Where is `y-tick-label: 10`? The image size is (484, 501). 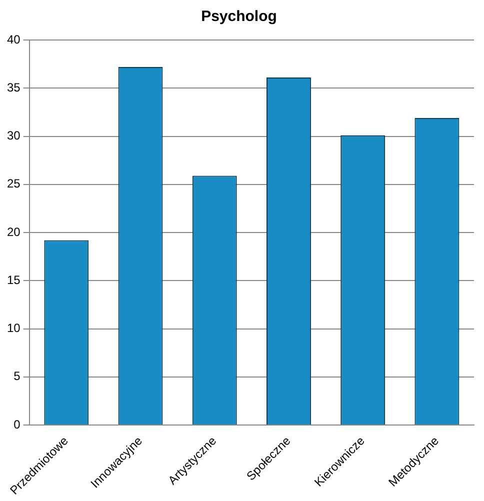
y-tick-label: 10 is located at coordinates (13, 328).